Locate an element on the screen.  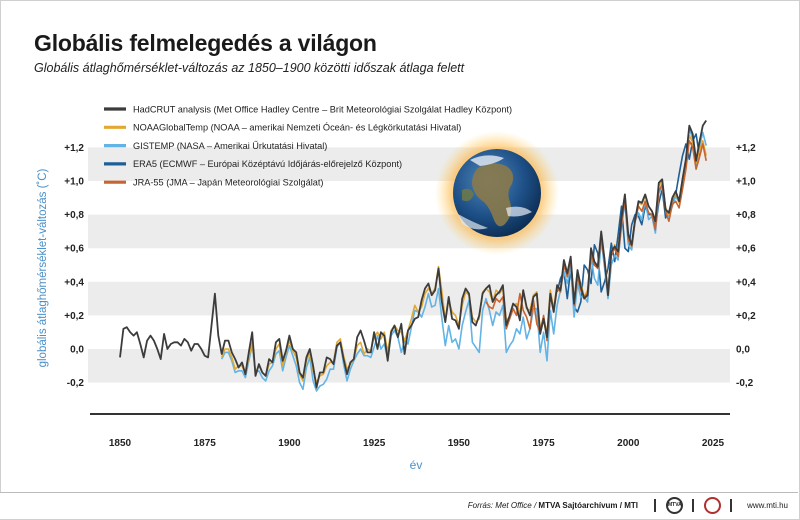
y-tick-label-right: +0,4 is located at coordinates (746, 282).